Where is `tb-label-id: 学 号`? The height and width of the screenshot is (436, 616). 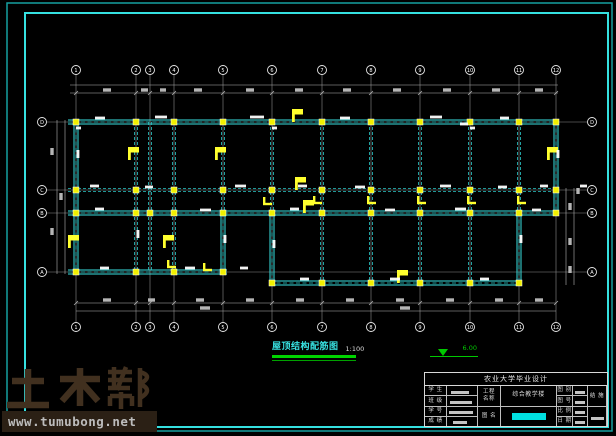 tb-label-id: 学 号 is located at coordinates (435, 412).